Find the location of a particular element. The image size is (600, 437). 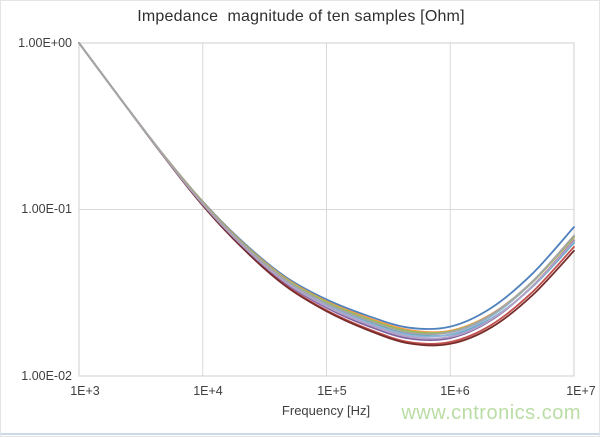

bottom-divider is located at coordinates (300, 434).